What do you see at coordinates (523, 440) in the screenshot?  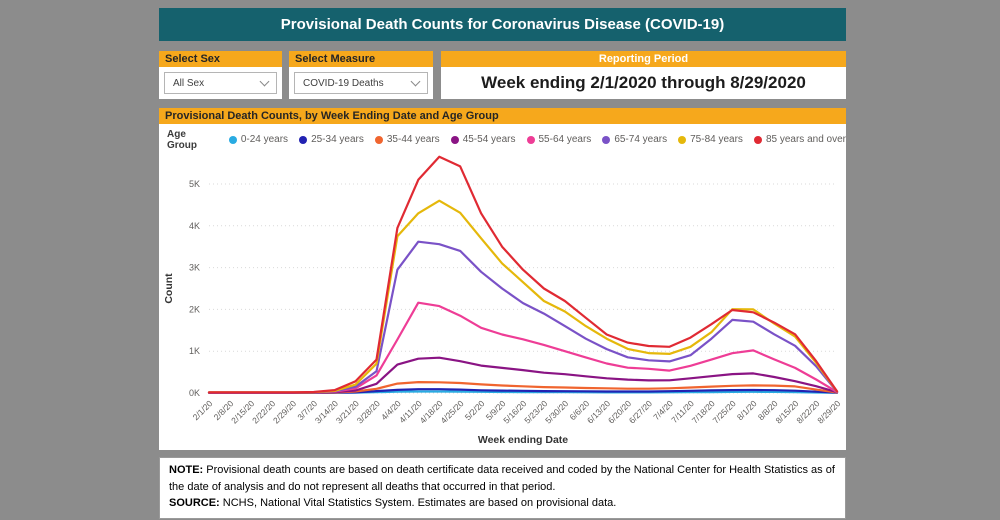 I see `x-axis-title: Week ending Date` at bounding box center [523, 440].